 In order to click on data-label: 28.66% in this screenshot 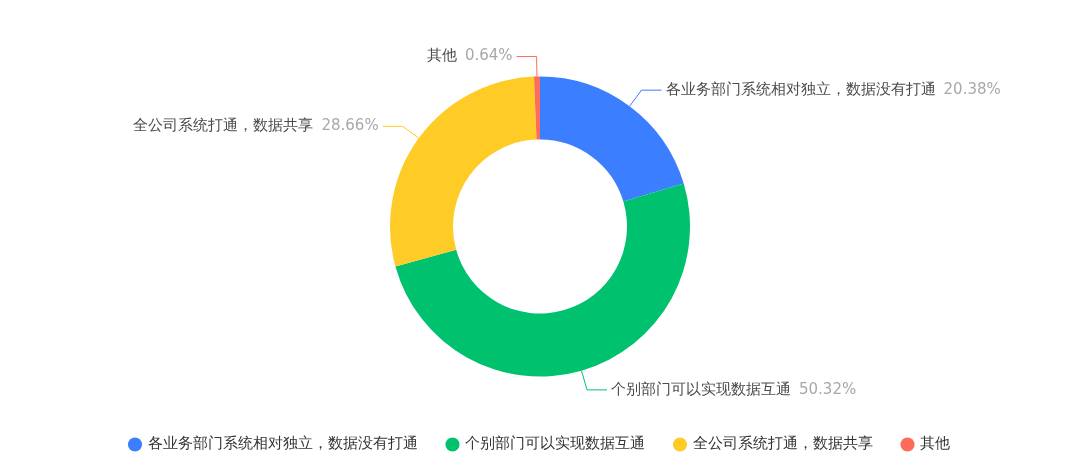, I will do `click(350, 125)`.